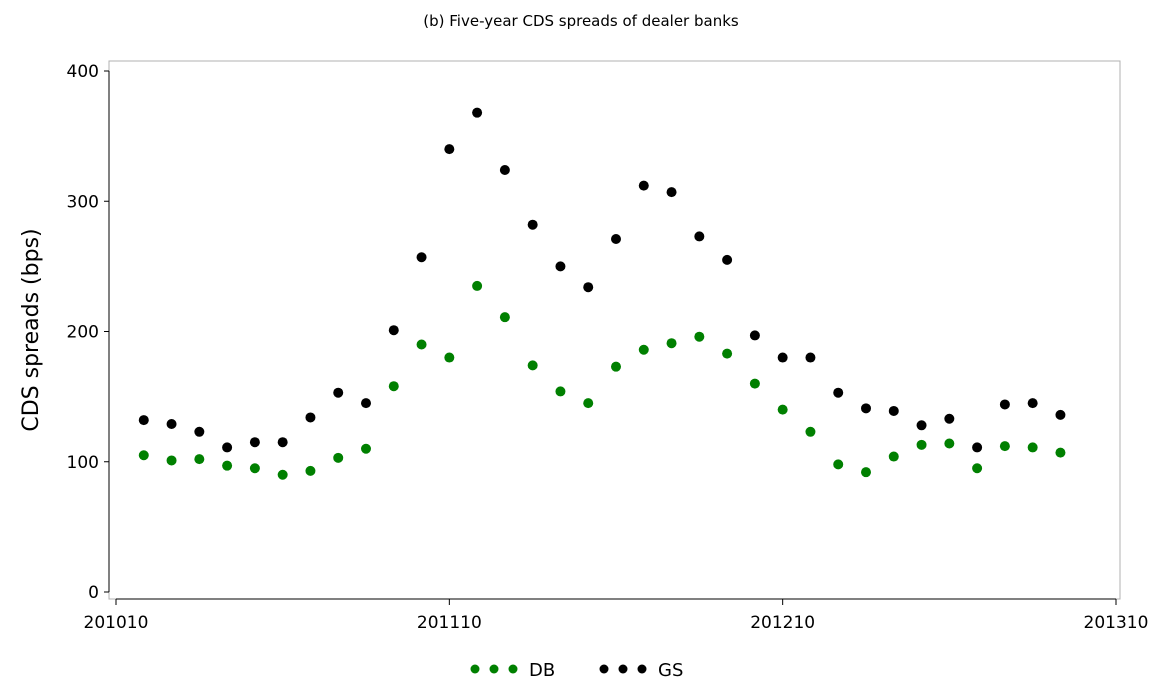  What do you see at coordinates (782, 623) in the screenshot?
I see `x-tick-label: 201210` at bounding box center [782, 623].